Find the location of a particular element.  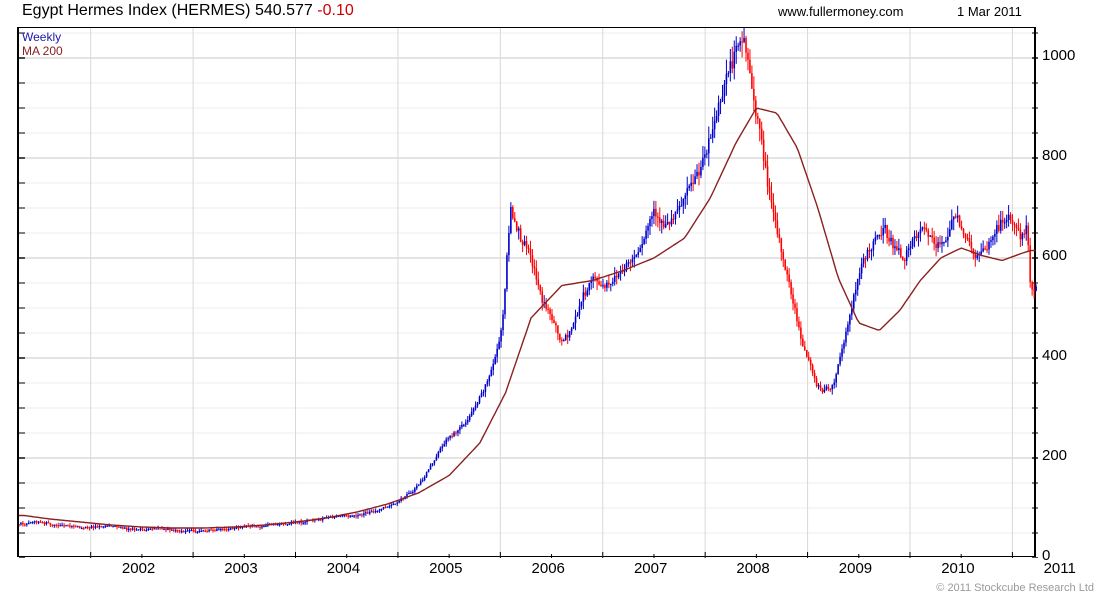

x-axis-tick-label: 2011 is located at coordinates (1059, 568).